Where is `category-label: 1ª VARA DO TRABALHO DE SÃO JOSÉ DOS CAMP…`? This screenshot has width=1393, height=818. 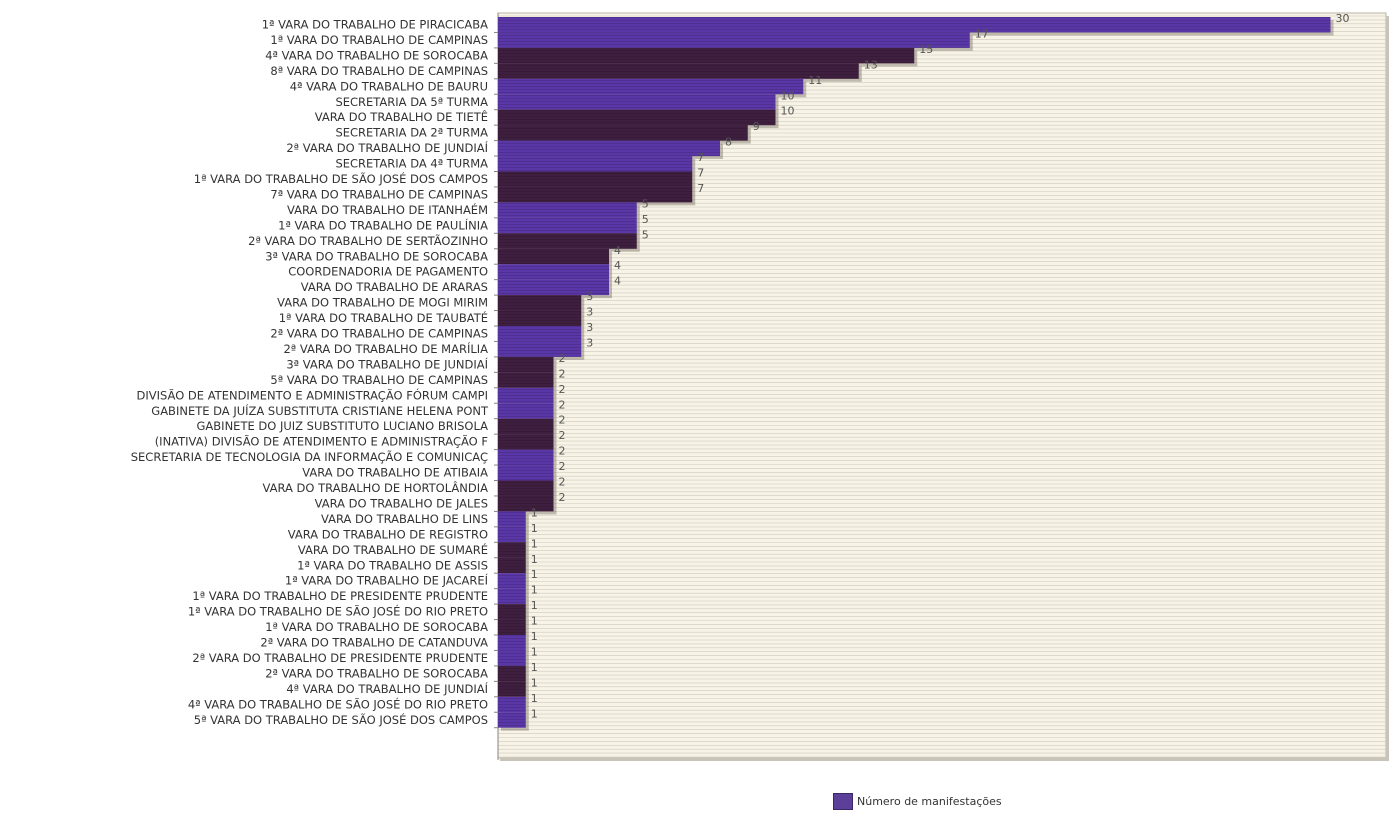
category-label: 1ª VARA DO TRABALHO DE SÃO JOSÉ DOS CAMP… is located at coordinates (341, 178).